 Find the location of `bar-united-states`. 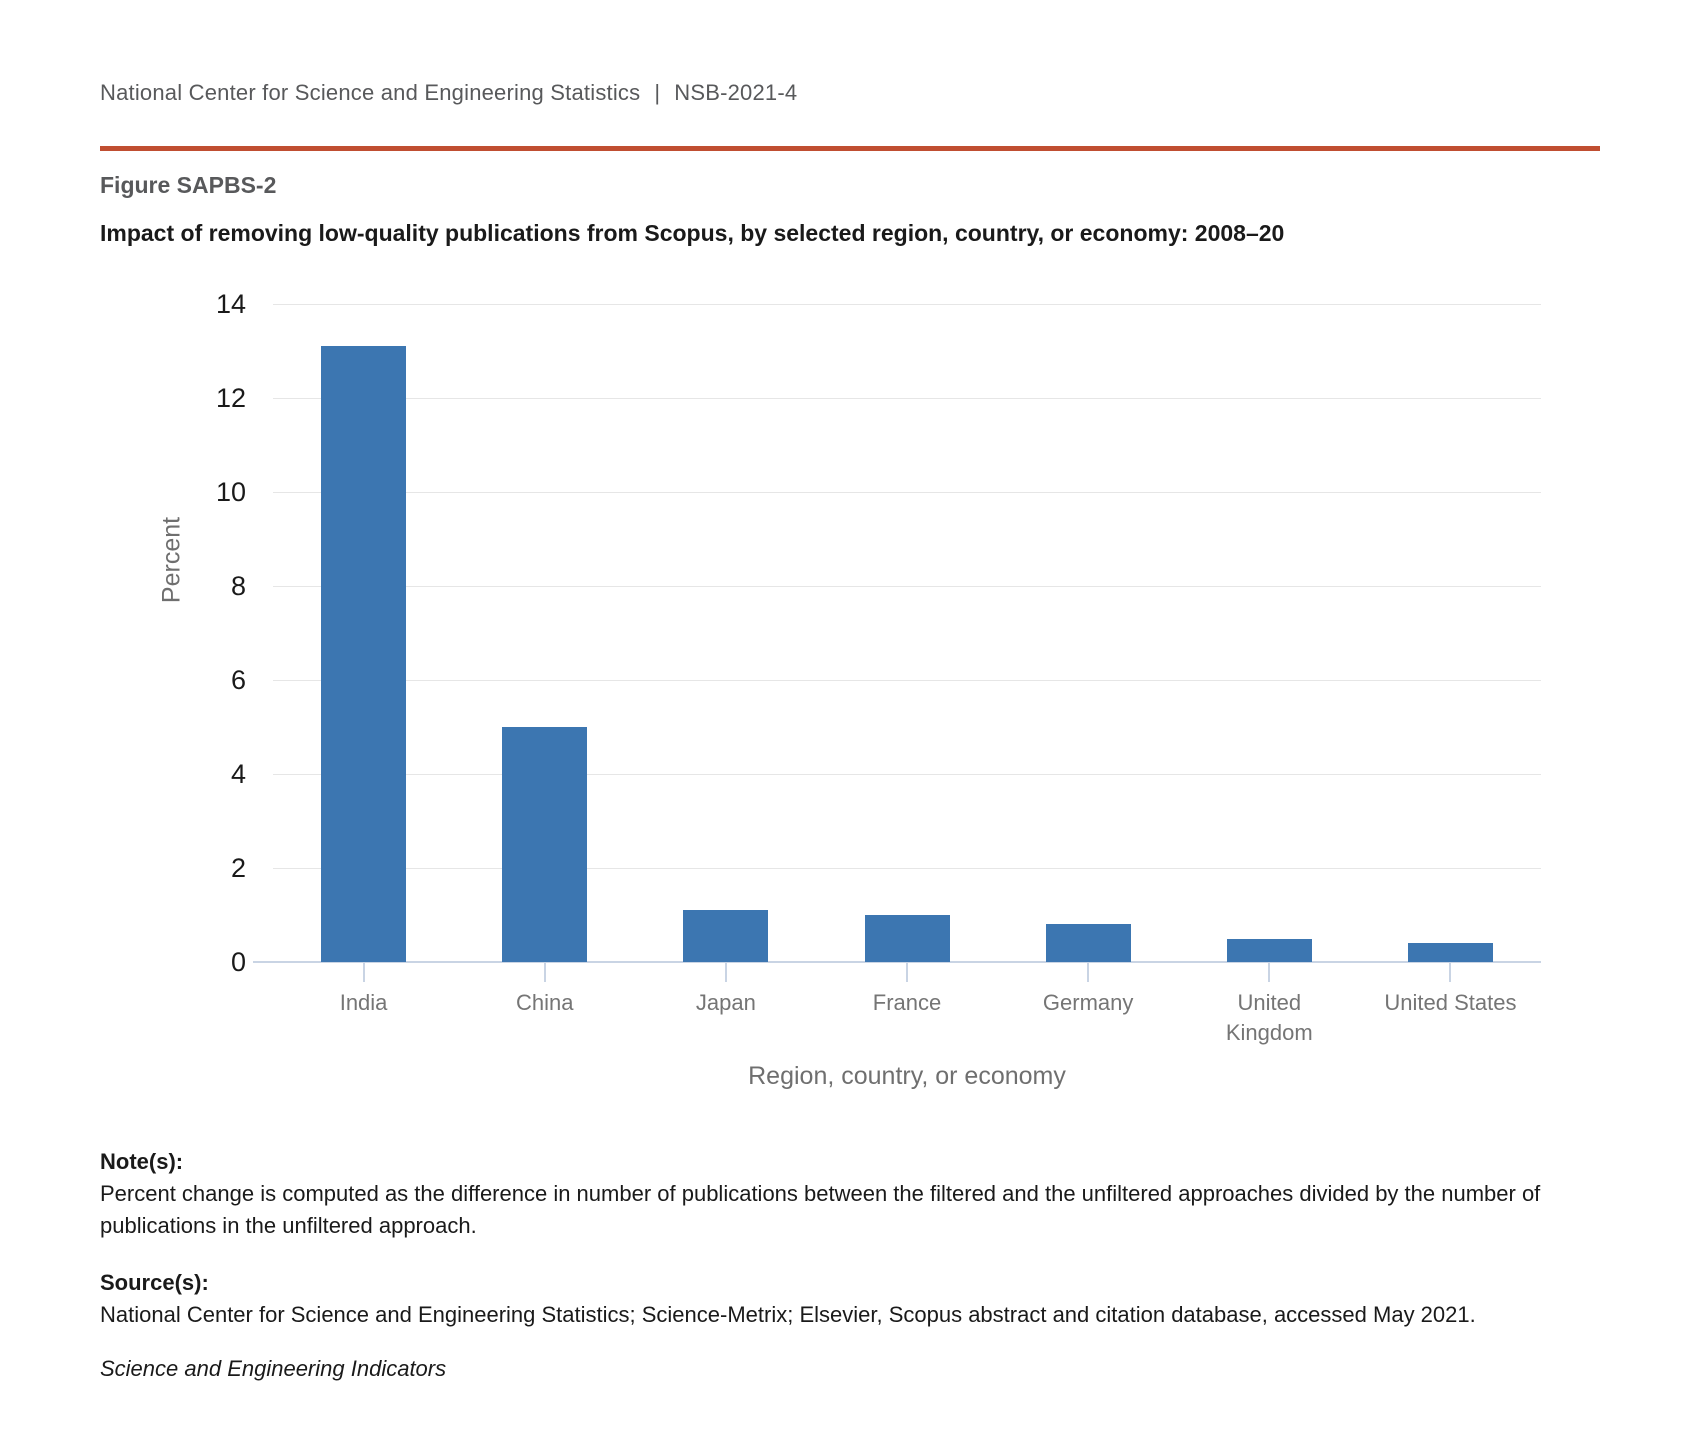

bar-united-states is located at coordinates (1450, 952).